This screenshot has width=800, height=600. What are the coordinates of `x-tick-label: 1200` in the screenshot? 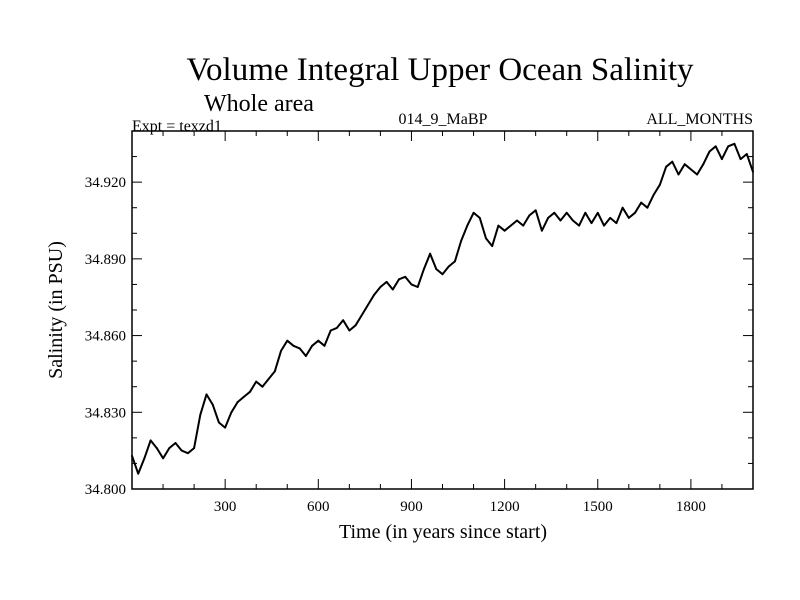 It's located at (505, 507).